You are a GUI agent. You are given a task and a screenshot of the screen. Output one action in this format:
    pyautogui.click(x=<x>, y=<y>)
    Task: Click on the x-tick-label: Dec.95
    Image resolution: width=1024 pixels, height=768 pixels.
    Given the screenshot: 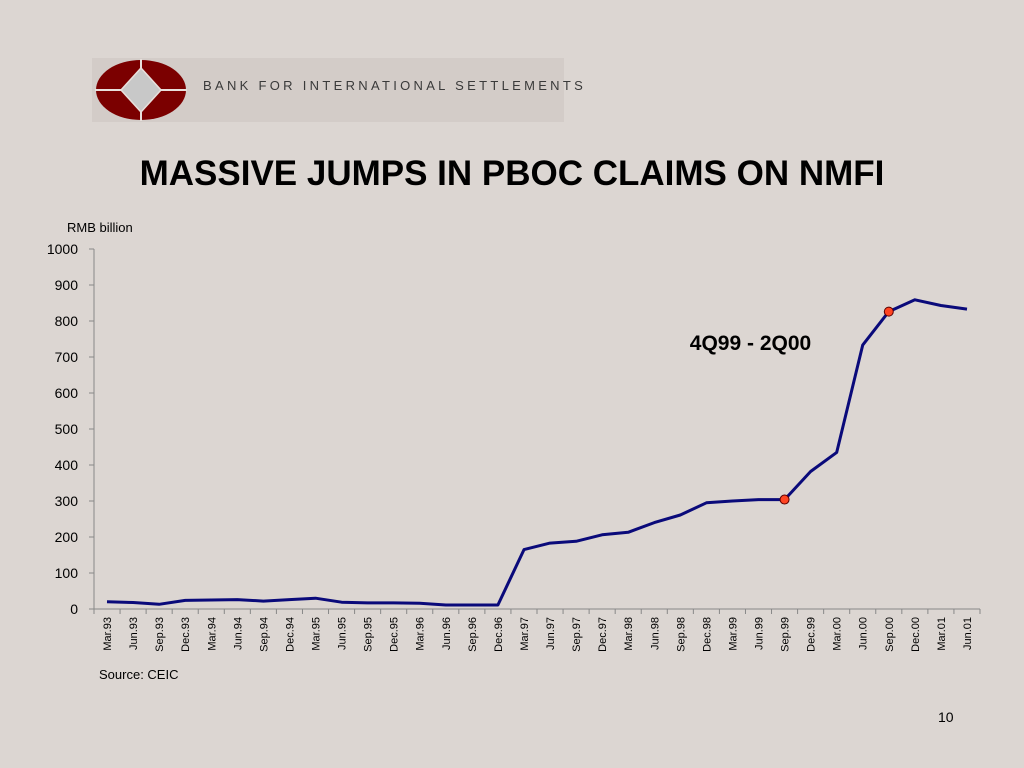 What is the action you would take?
    pyautogui.click(x=395, y=634)
    